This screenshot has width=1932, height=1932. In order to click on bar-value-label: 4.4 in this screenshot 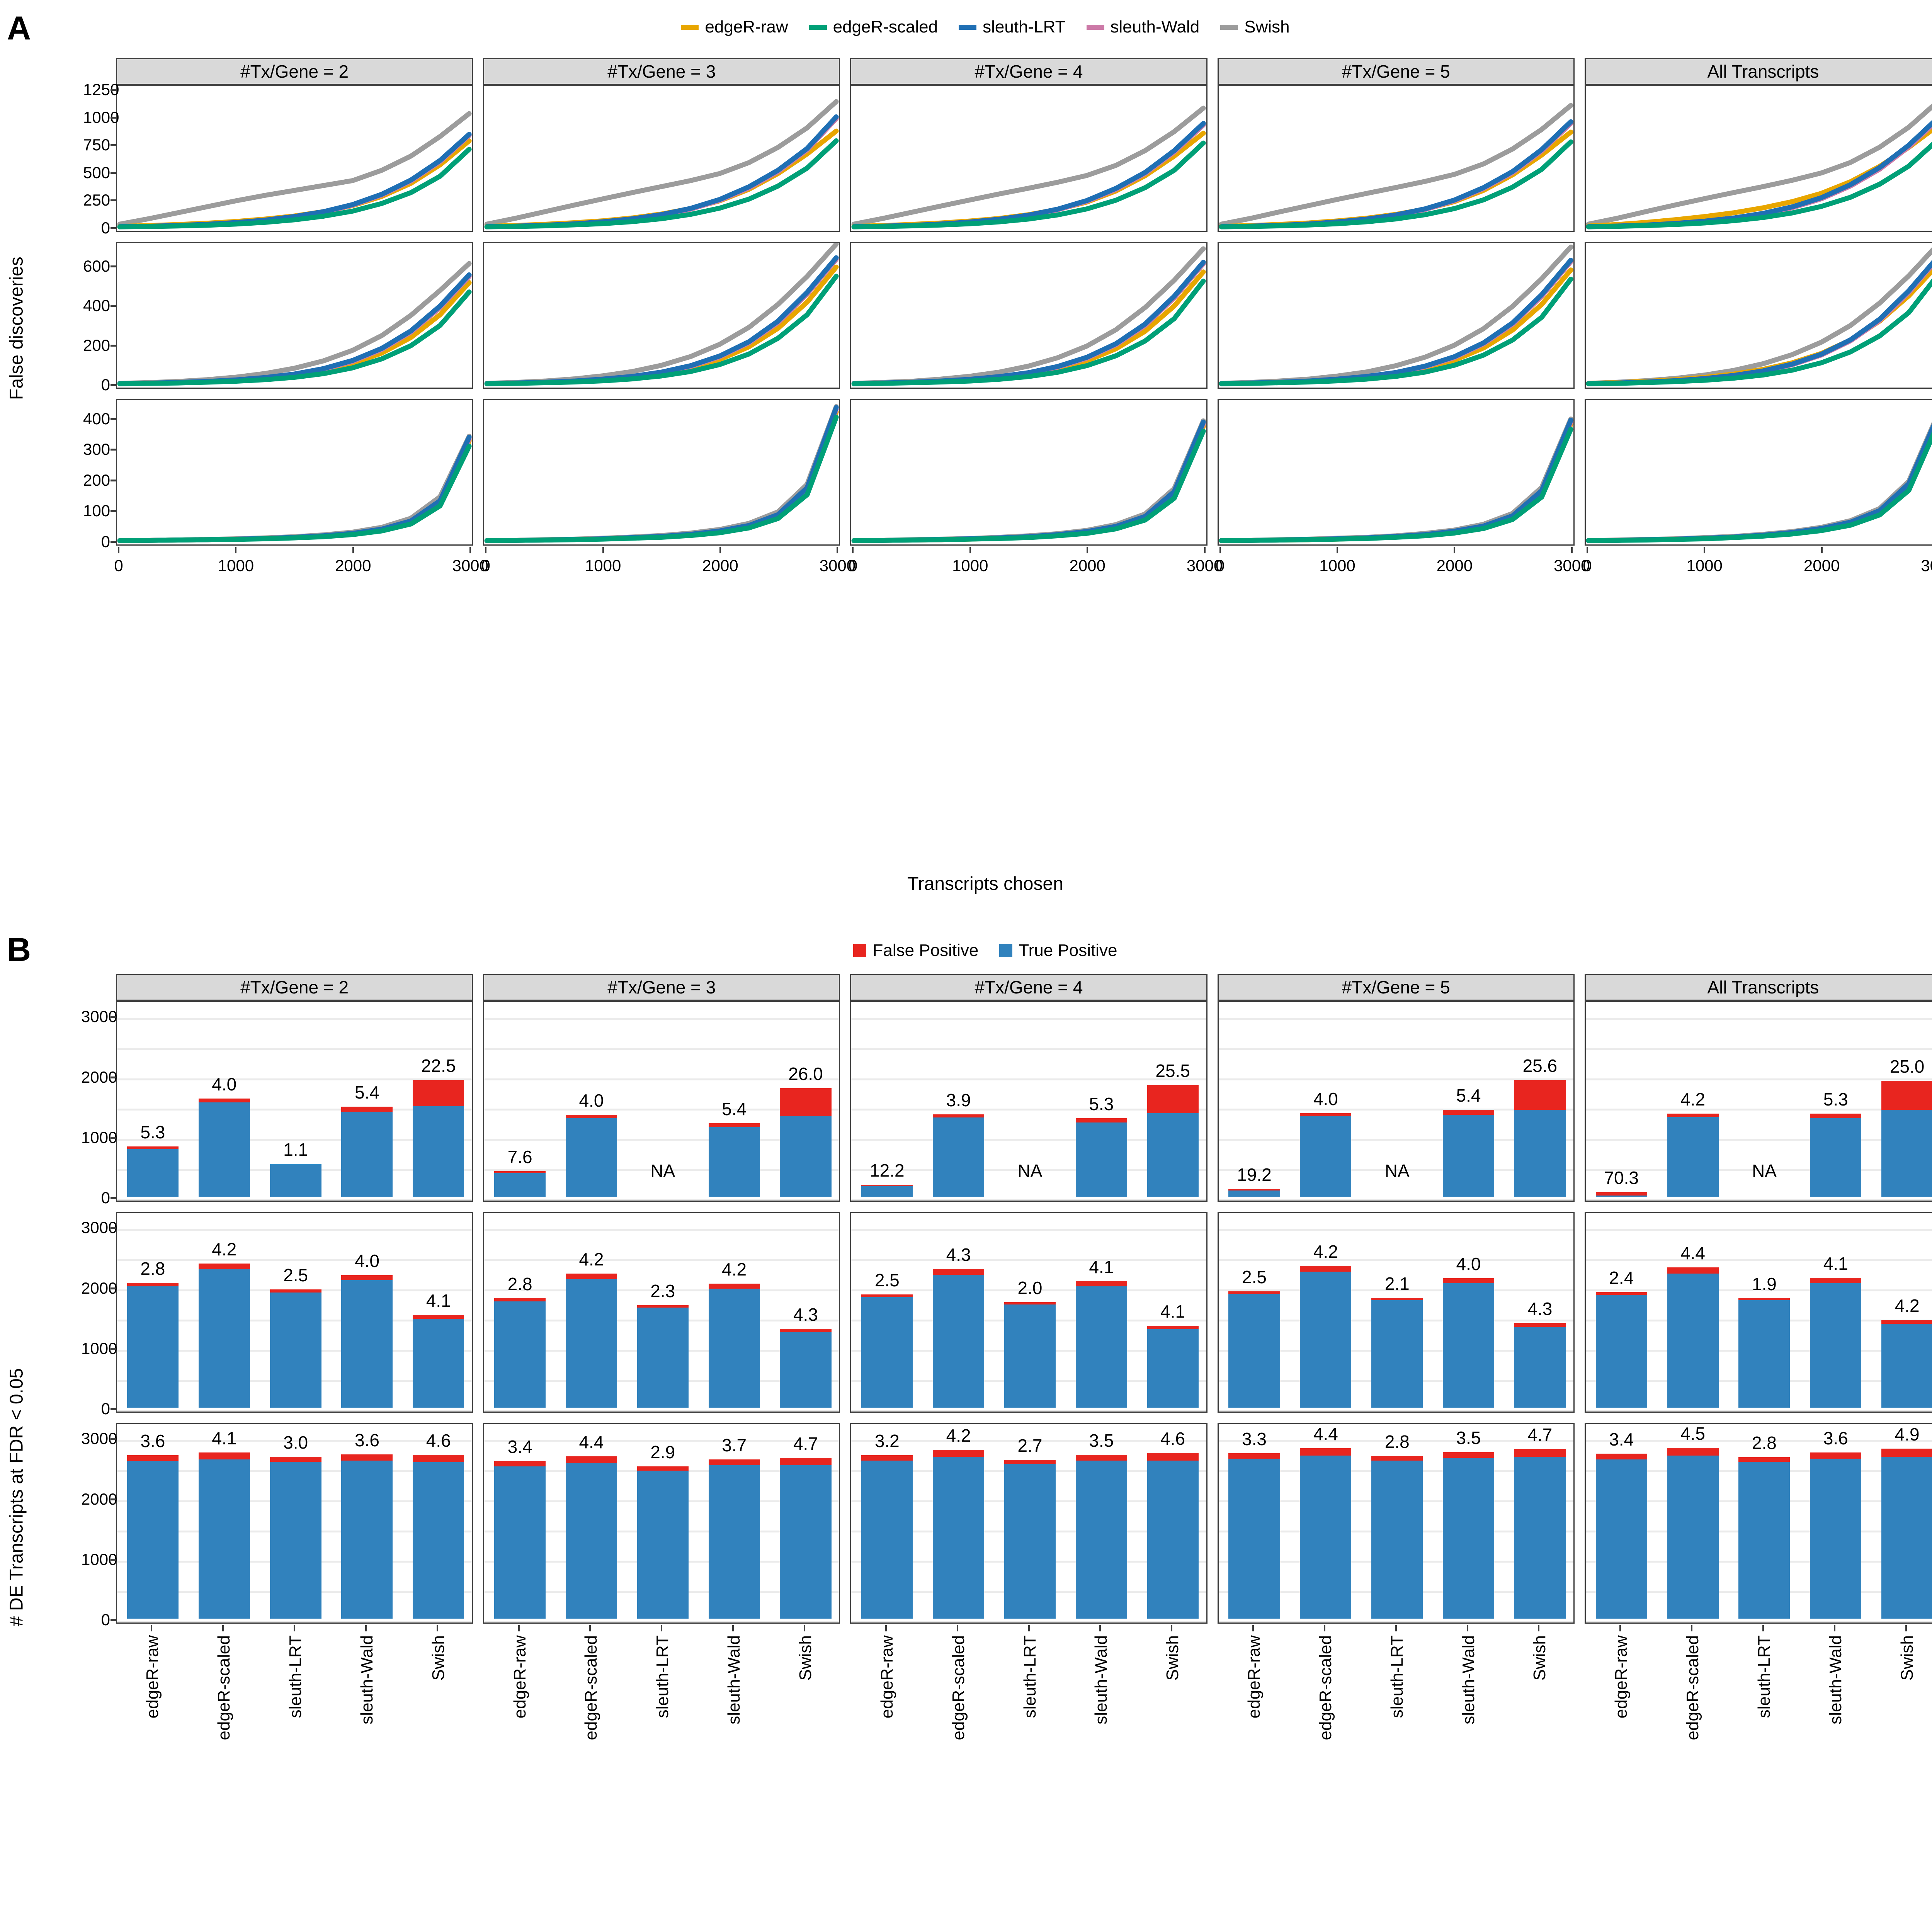, I will do `click(1693, 1254)`.